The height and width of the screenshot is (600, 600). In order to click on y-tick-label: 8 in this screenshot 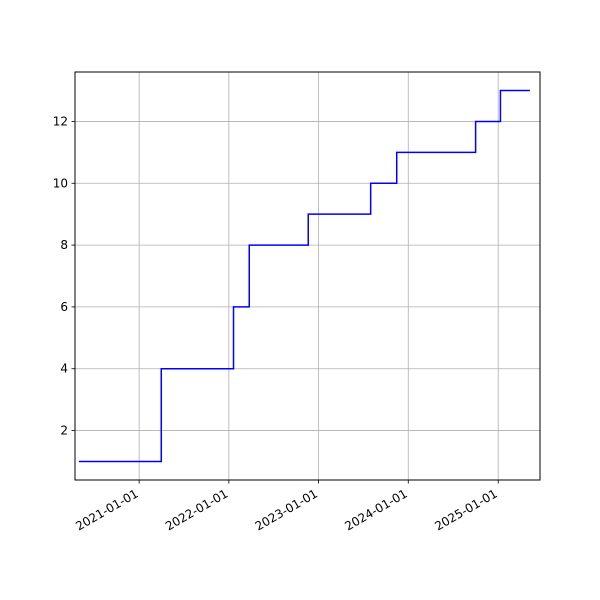, I will do `click(64, 245)`.